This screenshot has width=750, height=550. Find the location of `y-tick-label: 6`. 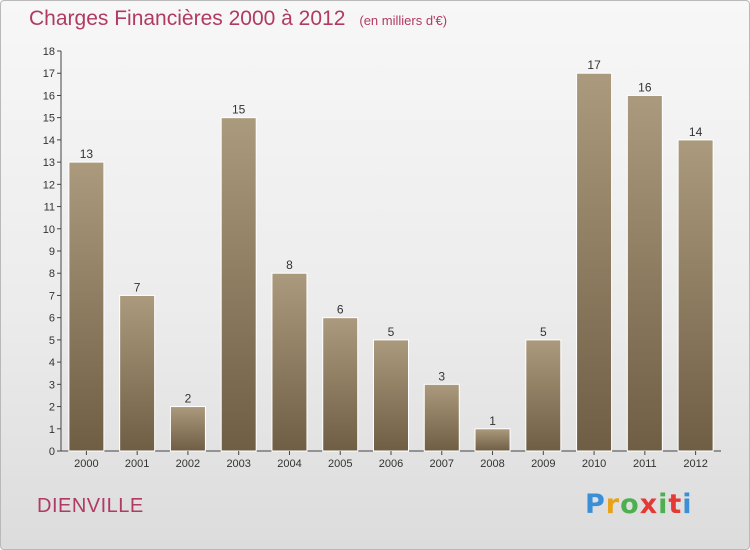

y-tick-label: 6 is located at coordinates (52, 319).